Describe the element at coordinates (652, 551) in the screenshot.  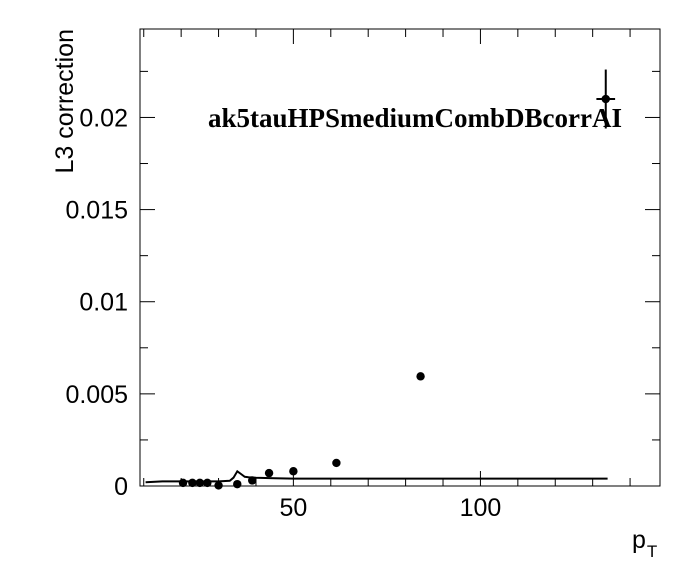
I see `x-axis-label-subscript: T` at that location.